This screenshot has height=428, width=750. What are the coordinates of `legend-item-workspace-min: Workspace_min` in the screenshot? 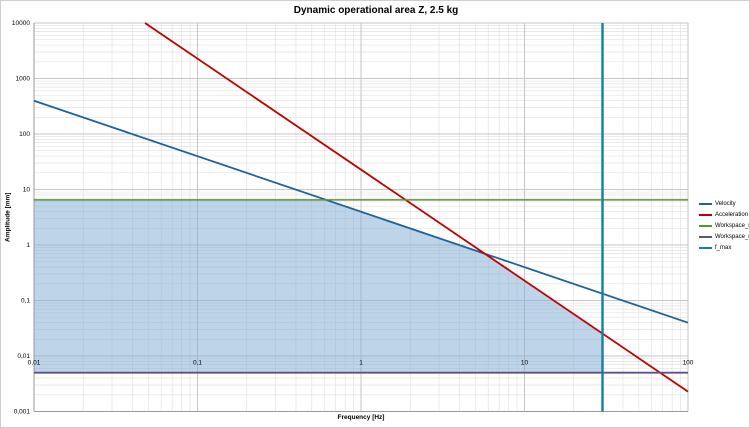 It's located at (724, 236).